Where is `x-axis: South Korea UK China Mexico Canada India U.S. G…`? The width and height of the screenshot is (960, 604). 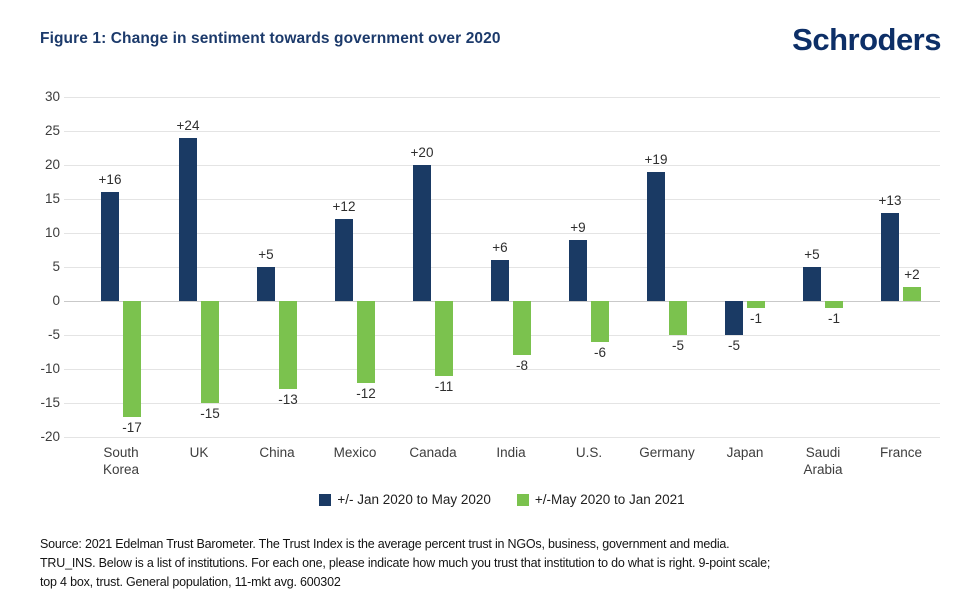 x-axis: South Korea UK China Mexico Canada India U.S. G… is located at coordinates (502, 464).